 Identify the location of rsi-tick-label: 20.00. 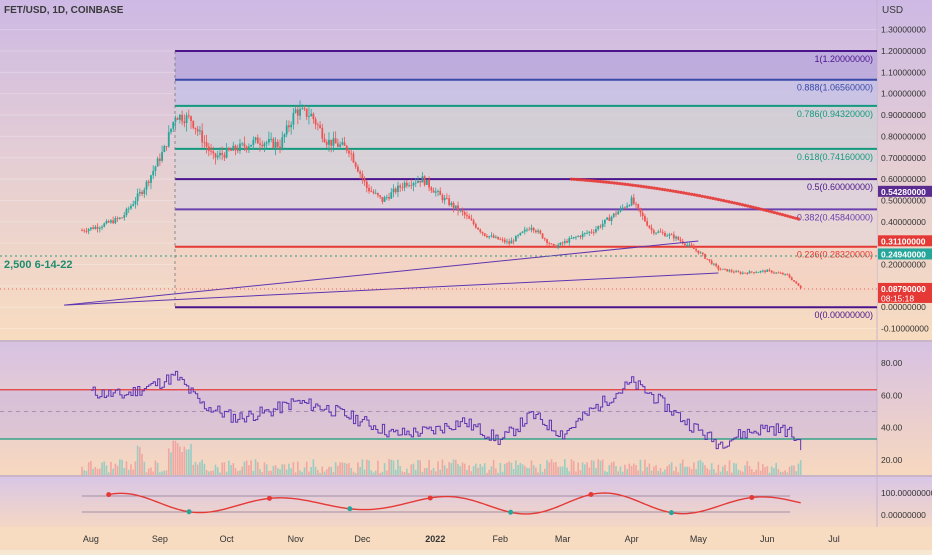
(892, 460).